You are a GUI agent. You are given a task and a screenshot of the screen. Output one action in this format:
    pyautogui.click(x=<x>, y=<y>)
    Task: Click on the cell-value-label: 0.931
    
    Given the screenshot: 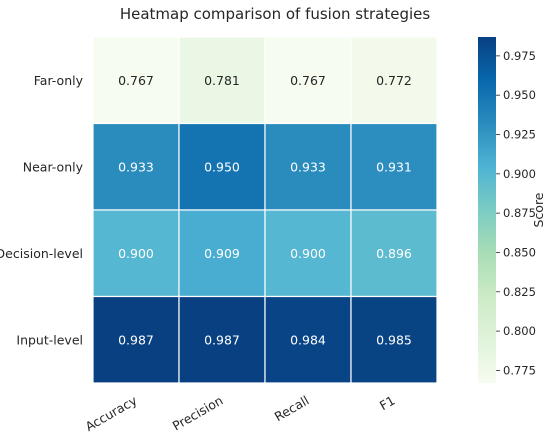 What is the action you would take?
    pyautogui.click(x=394, y=166)
    